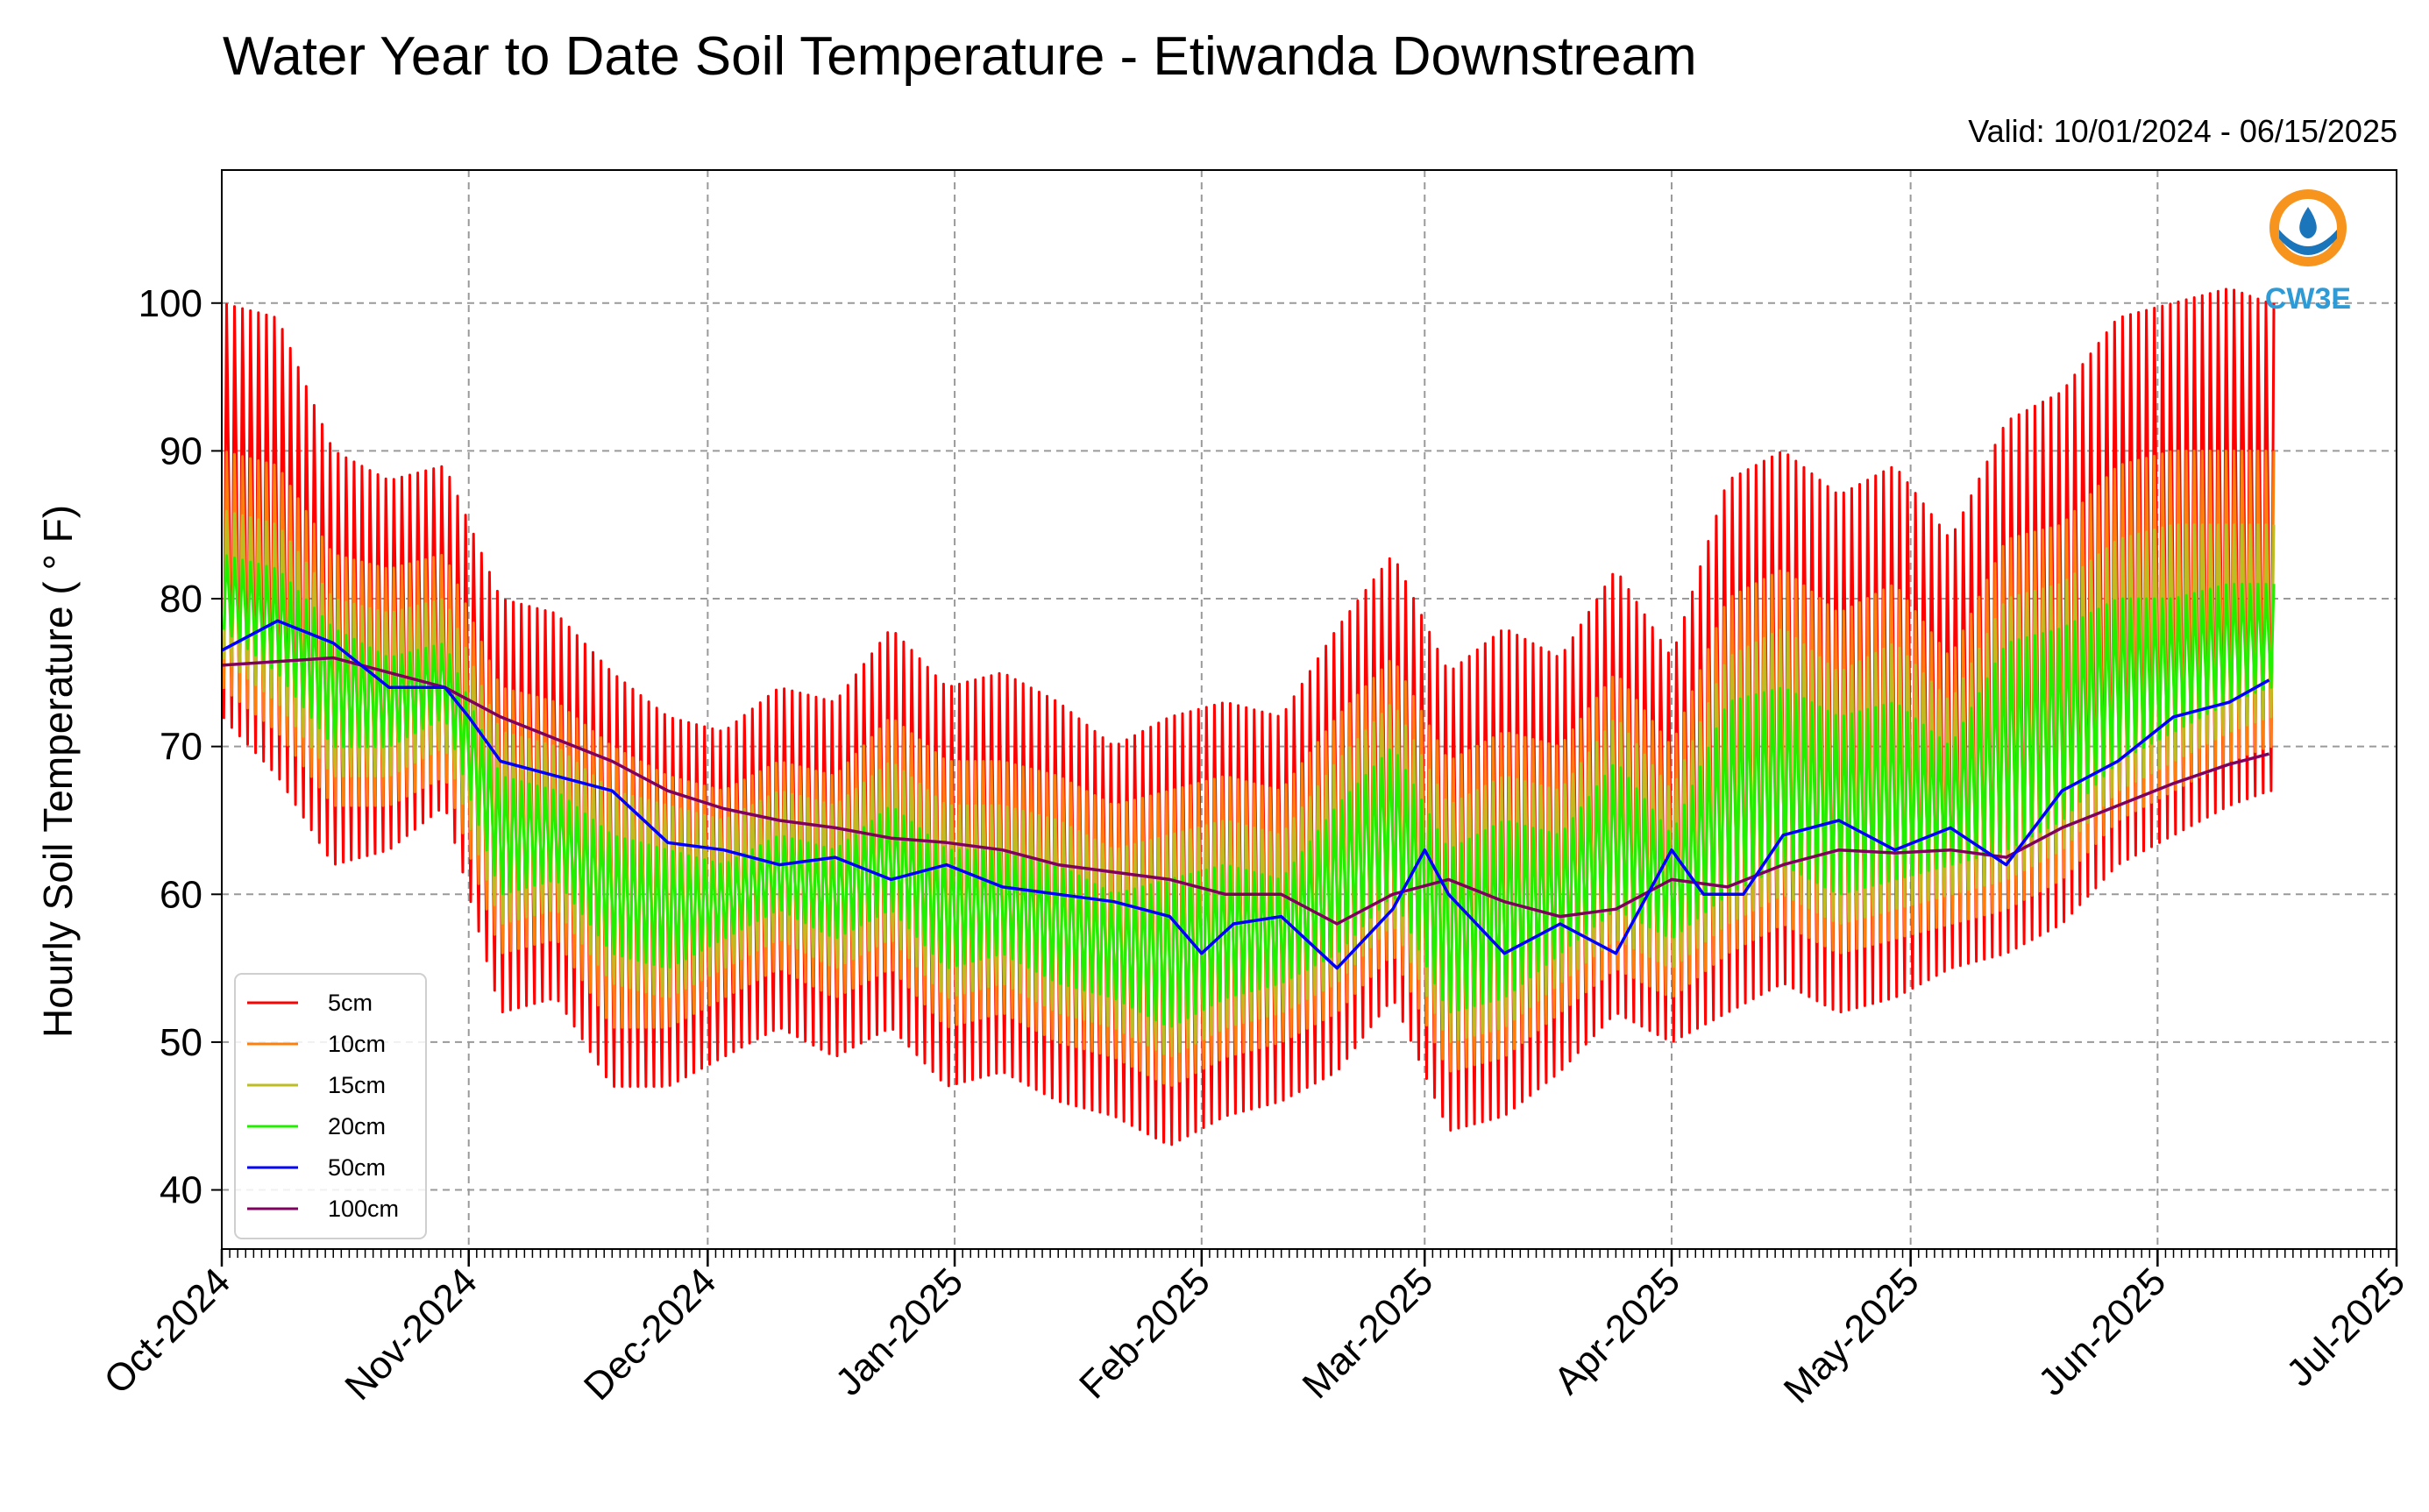 The height and width of the screenshot is (1512, 2429). What do you see at coordinates (357, 1167) in the screenshot?
I see `legend-label-50cm: 50cm` at bounding box center [357, 1167].